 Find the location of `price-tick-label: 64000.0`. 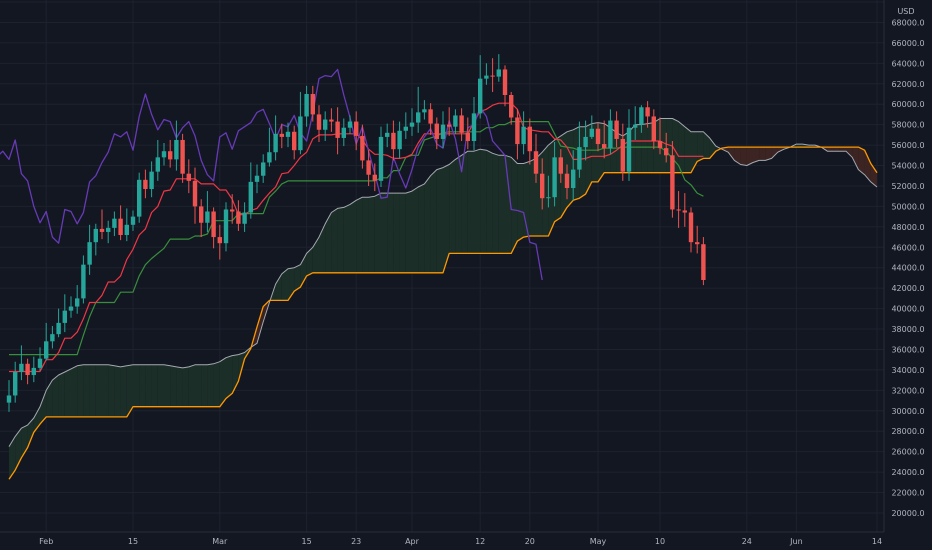

price-tick-label: 64000.0 is located at coordinates (907, 63).